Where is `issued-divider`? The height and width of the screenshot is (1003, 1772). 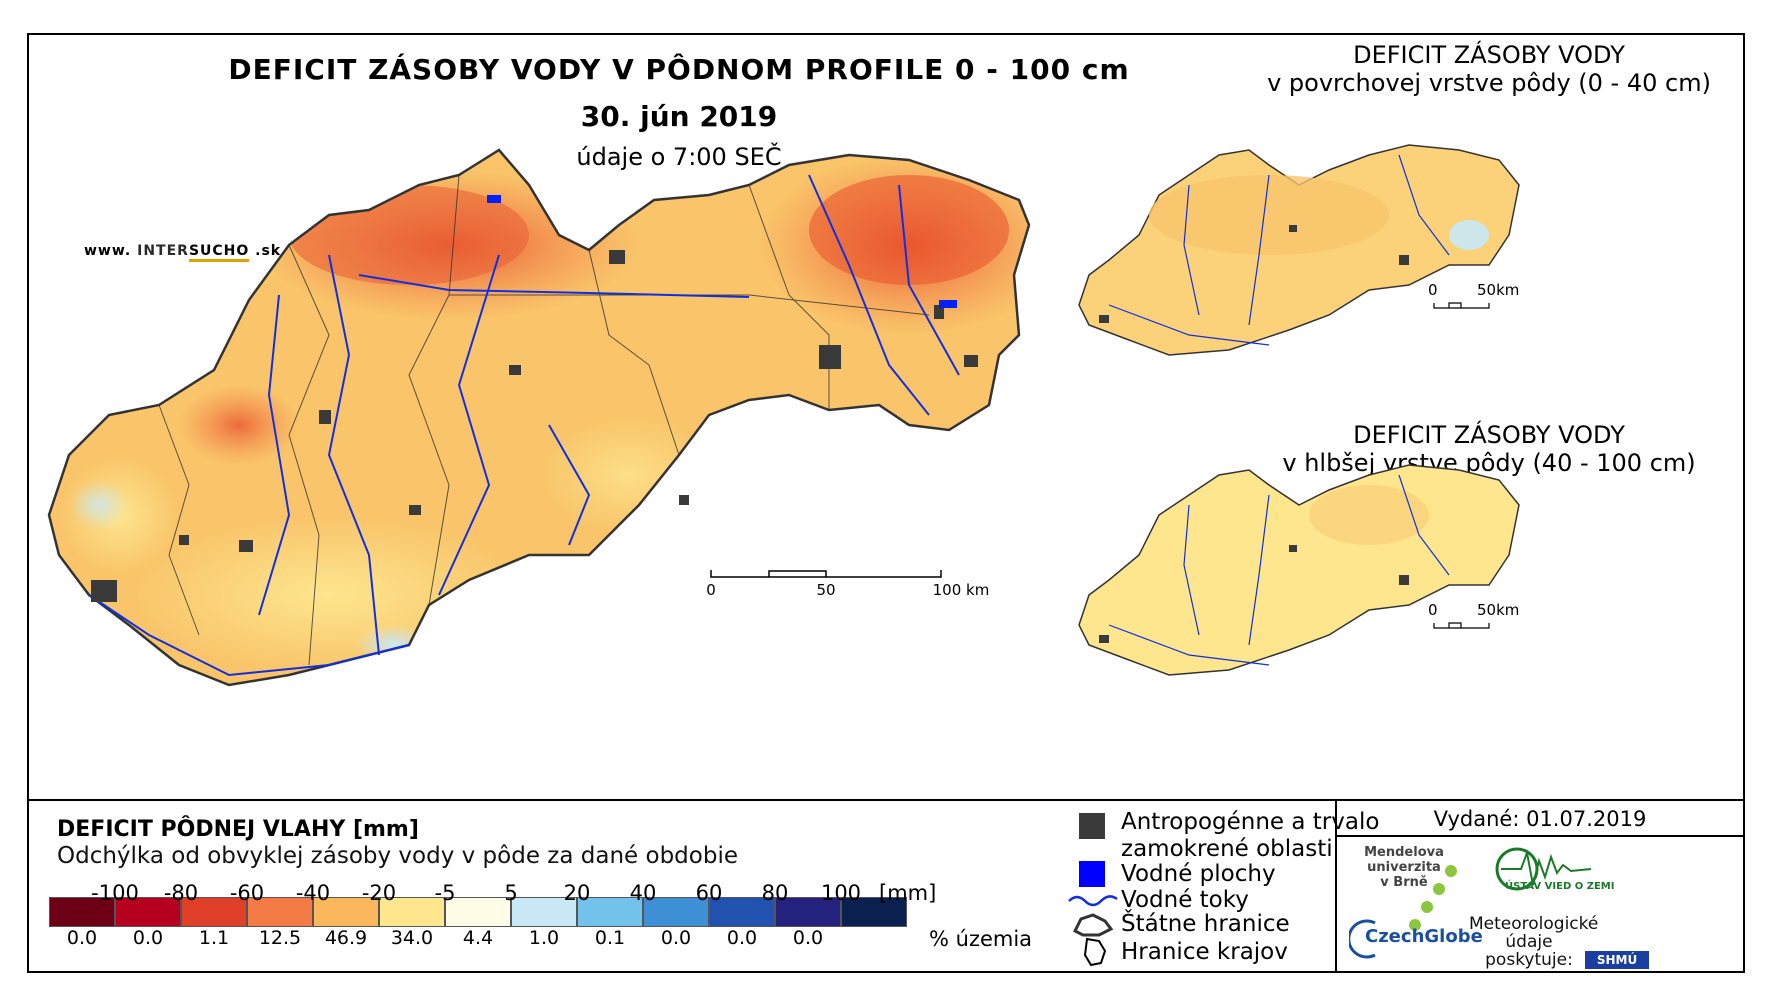
issued-divider is located at coordinates (1336, 887).